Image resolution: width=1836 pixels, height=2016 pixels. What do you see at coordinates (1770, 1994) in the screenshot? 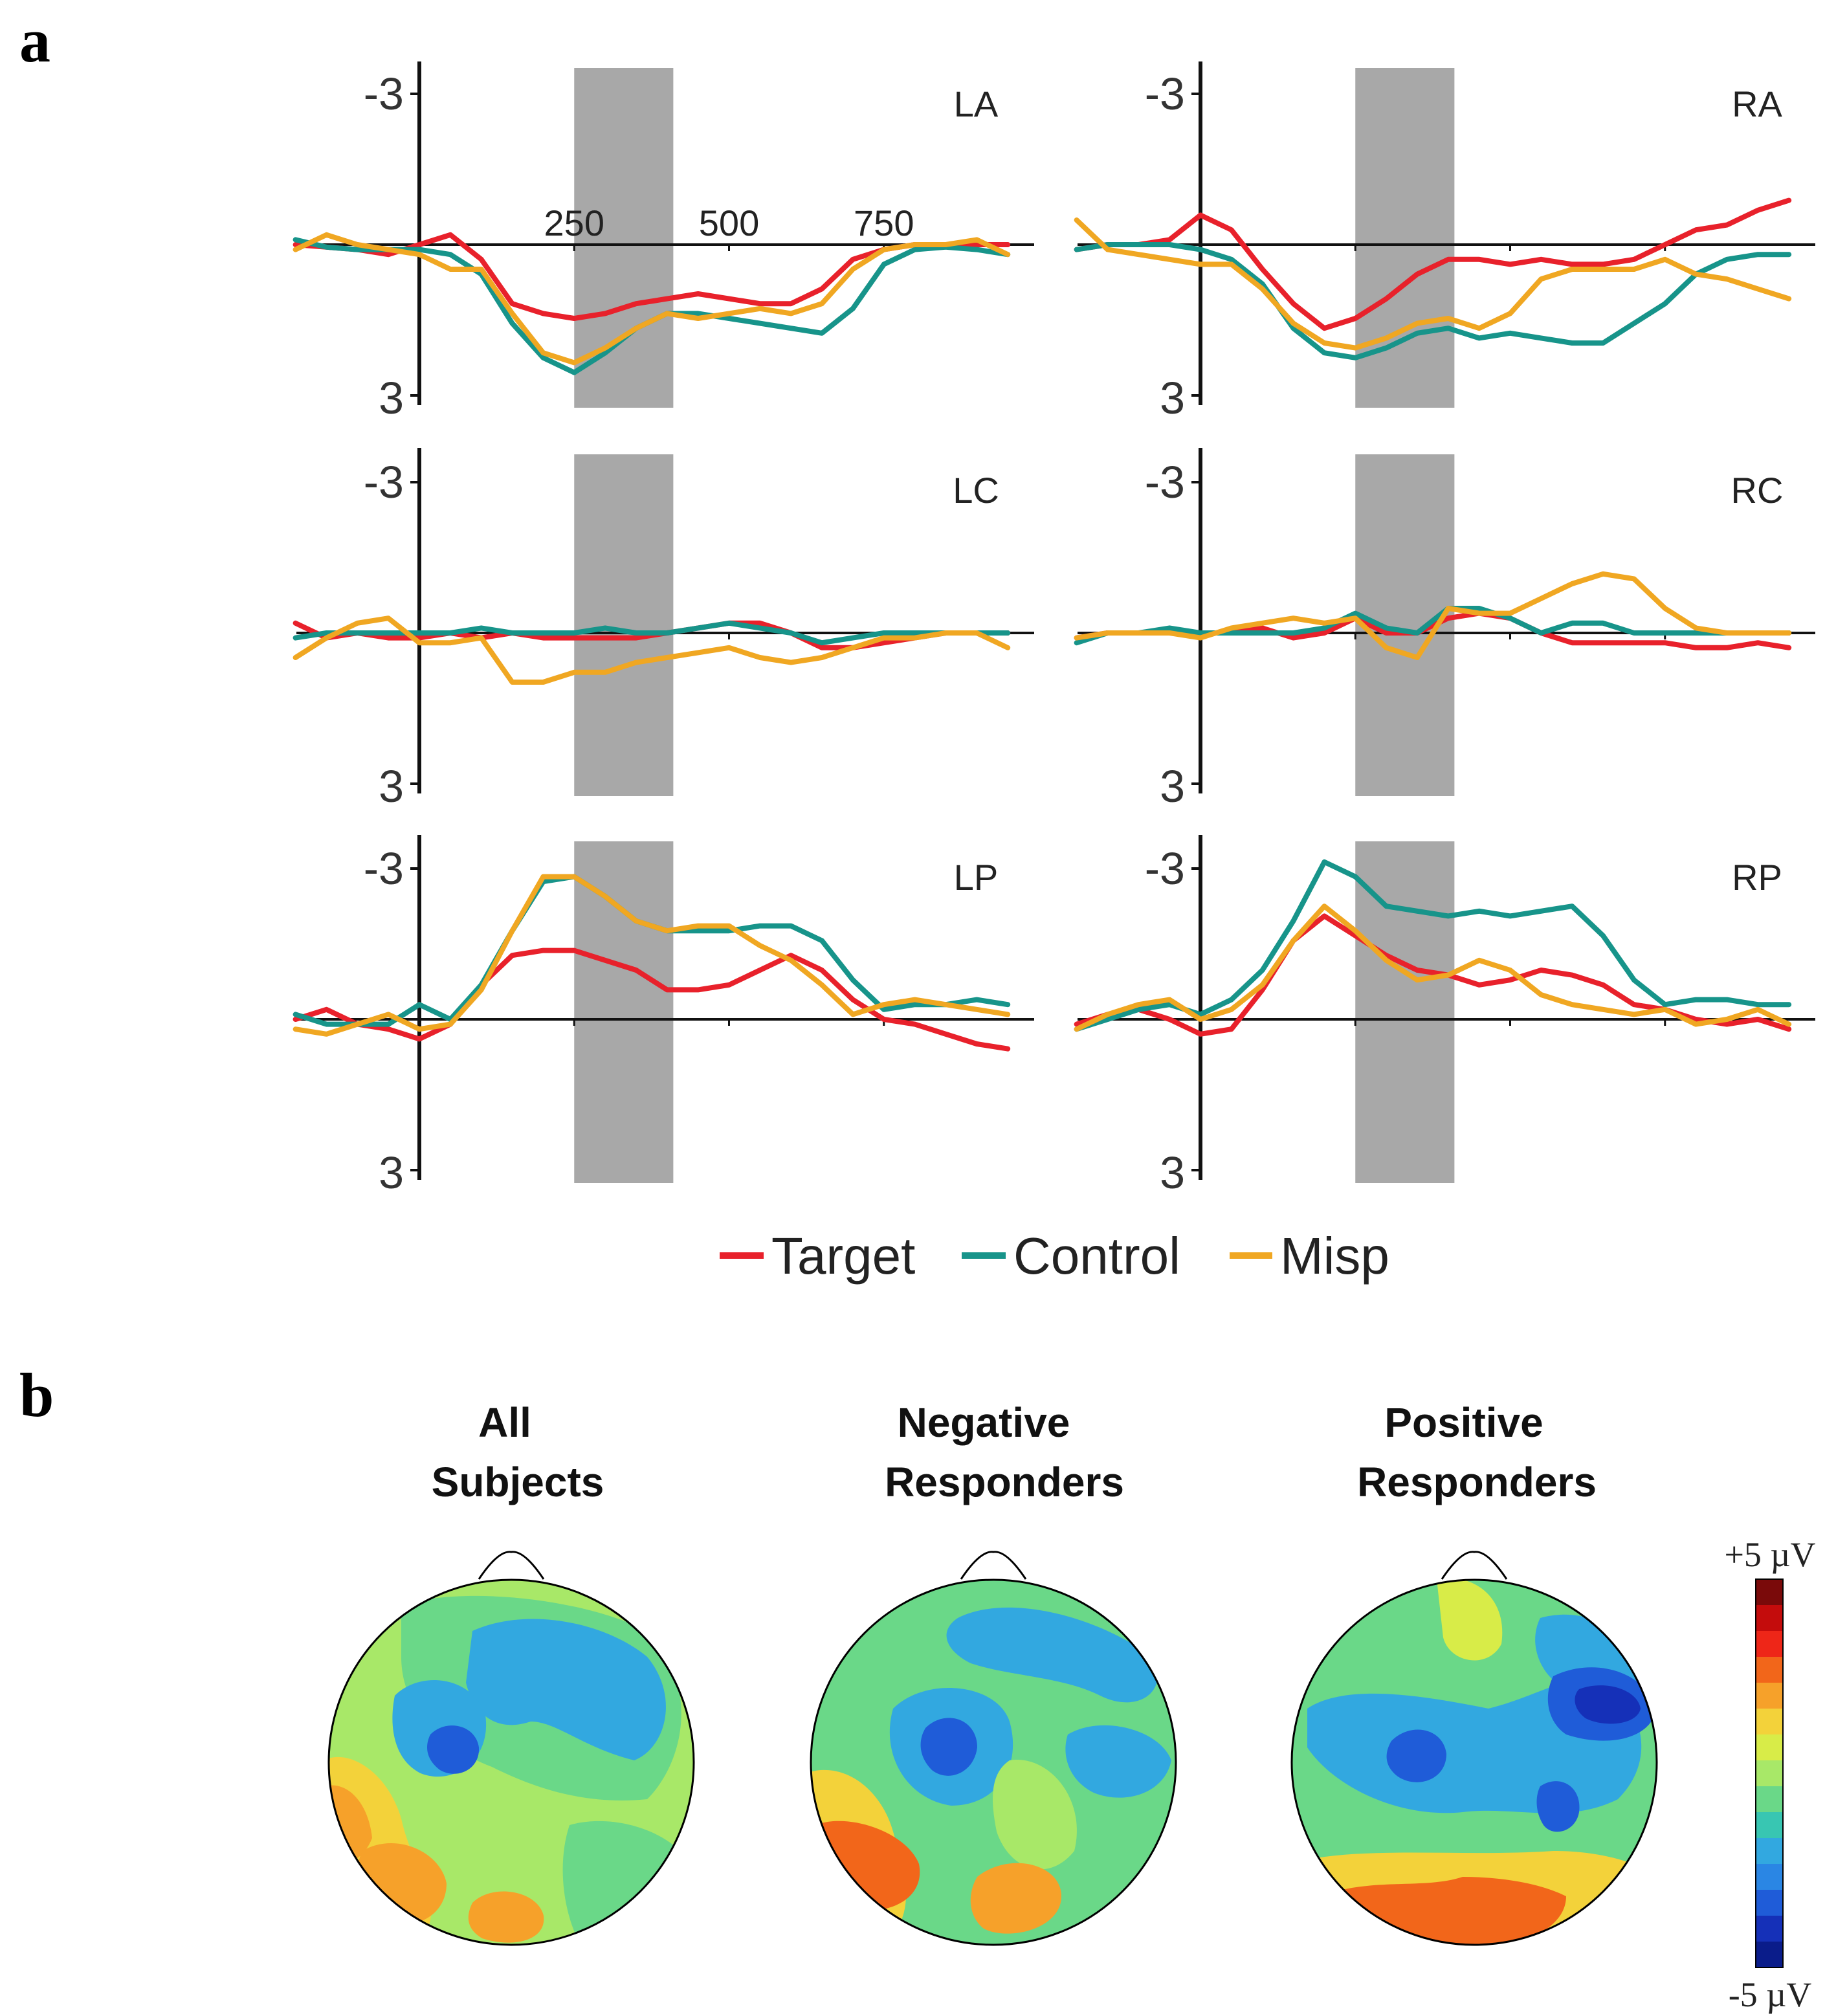
I see `colorbar-min-label: -5 µV` at bounding box center [1770, 1994].